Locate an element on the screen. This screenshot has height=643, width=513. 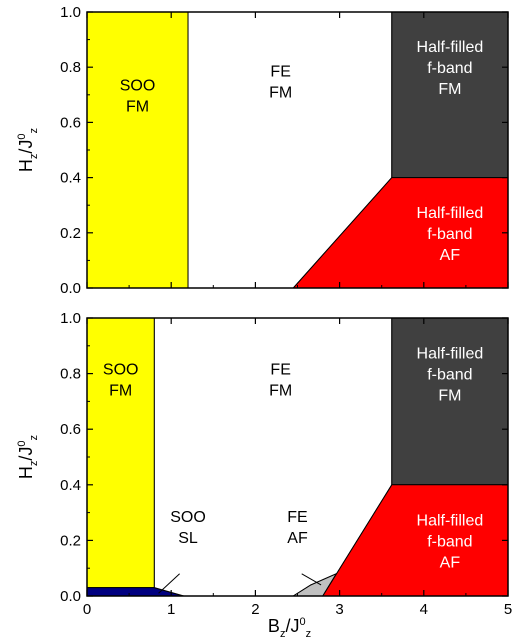
x-tick-label: 5 is located at coordinates (508, 609).